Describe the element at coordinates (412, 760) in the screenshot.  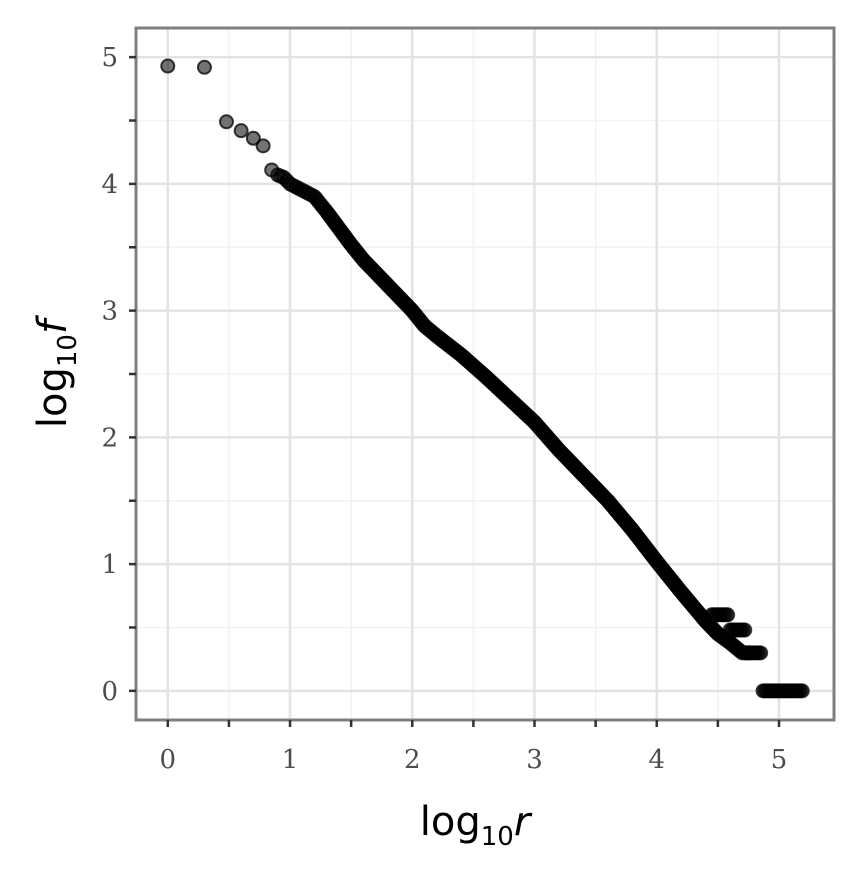
I see `x-tick-label: 2` at that location.